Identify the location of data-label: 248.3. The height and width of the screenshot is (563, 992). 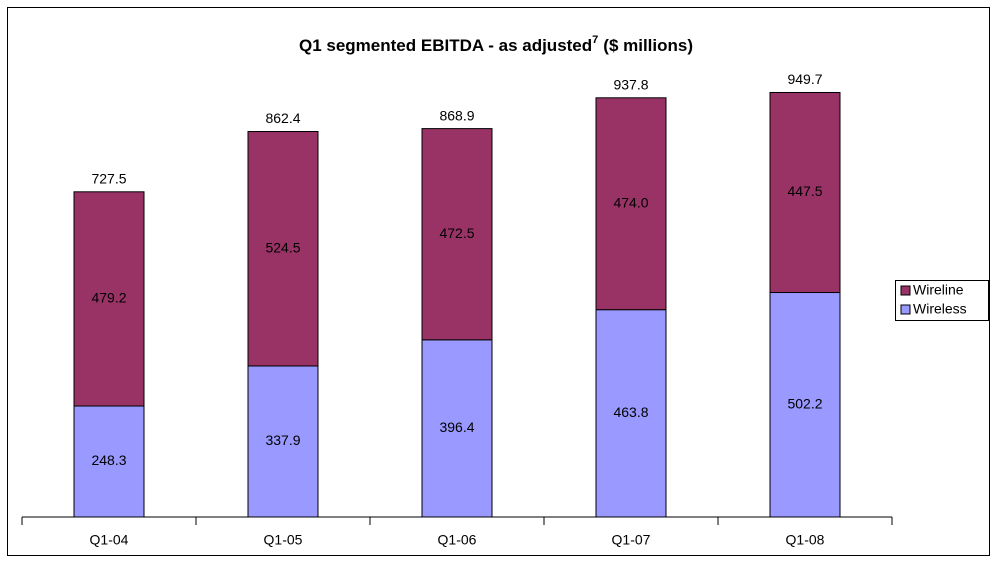
(108, 460).